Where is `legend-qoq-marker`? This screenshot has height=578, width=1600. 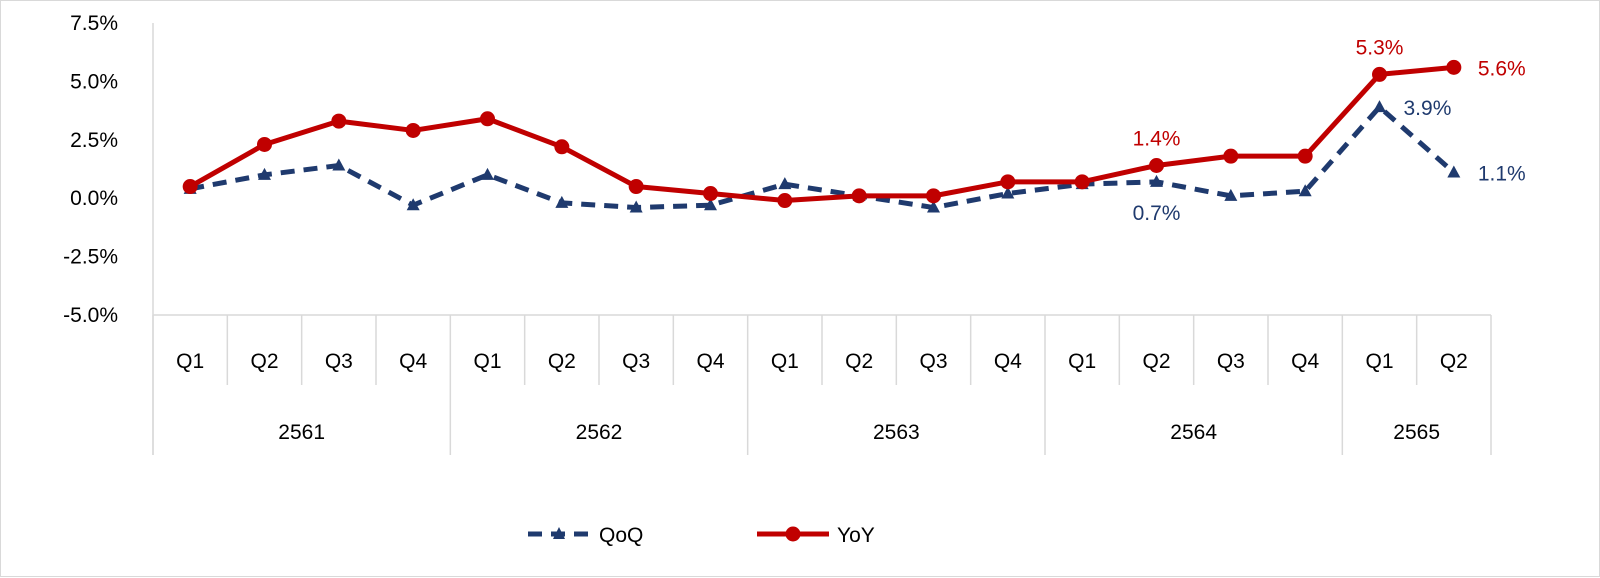 legend-qoq-marker is located at coordinates (559, 533).